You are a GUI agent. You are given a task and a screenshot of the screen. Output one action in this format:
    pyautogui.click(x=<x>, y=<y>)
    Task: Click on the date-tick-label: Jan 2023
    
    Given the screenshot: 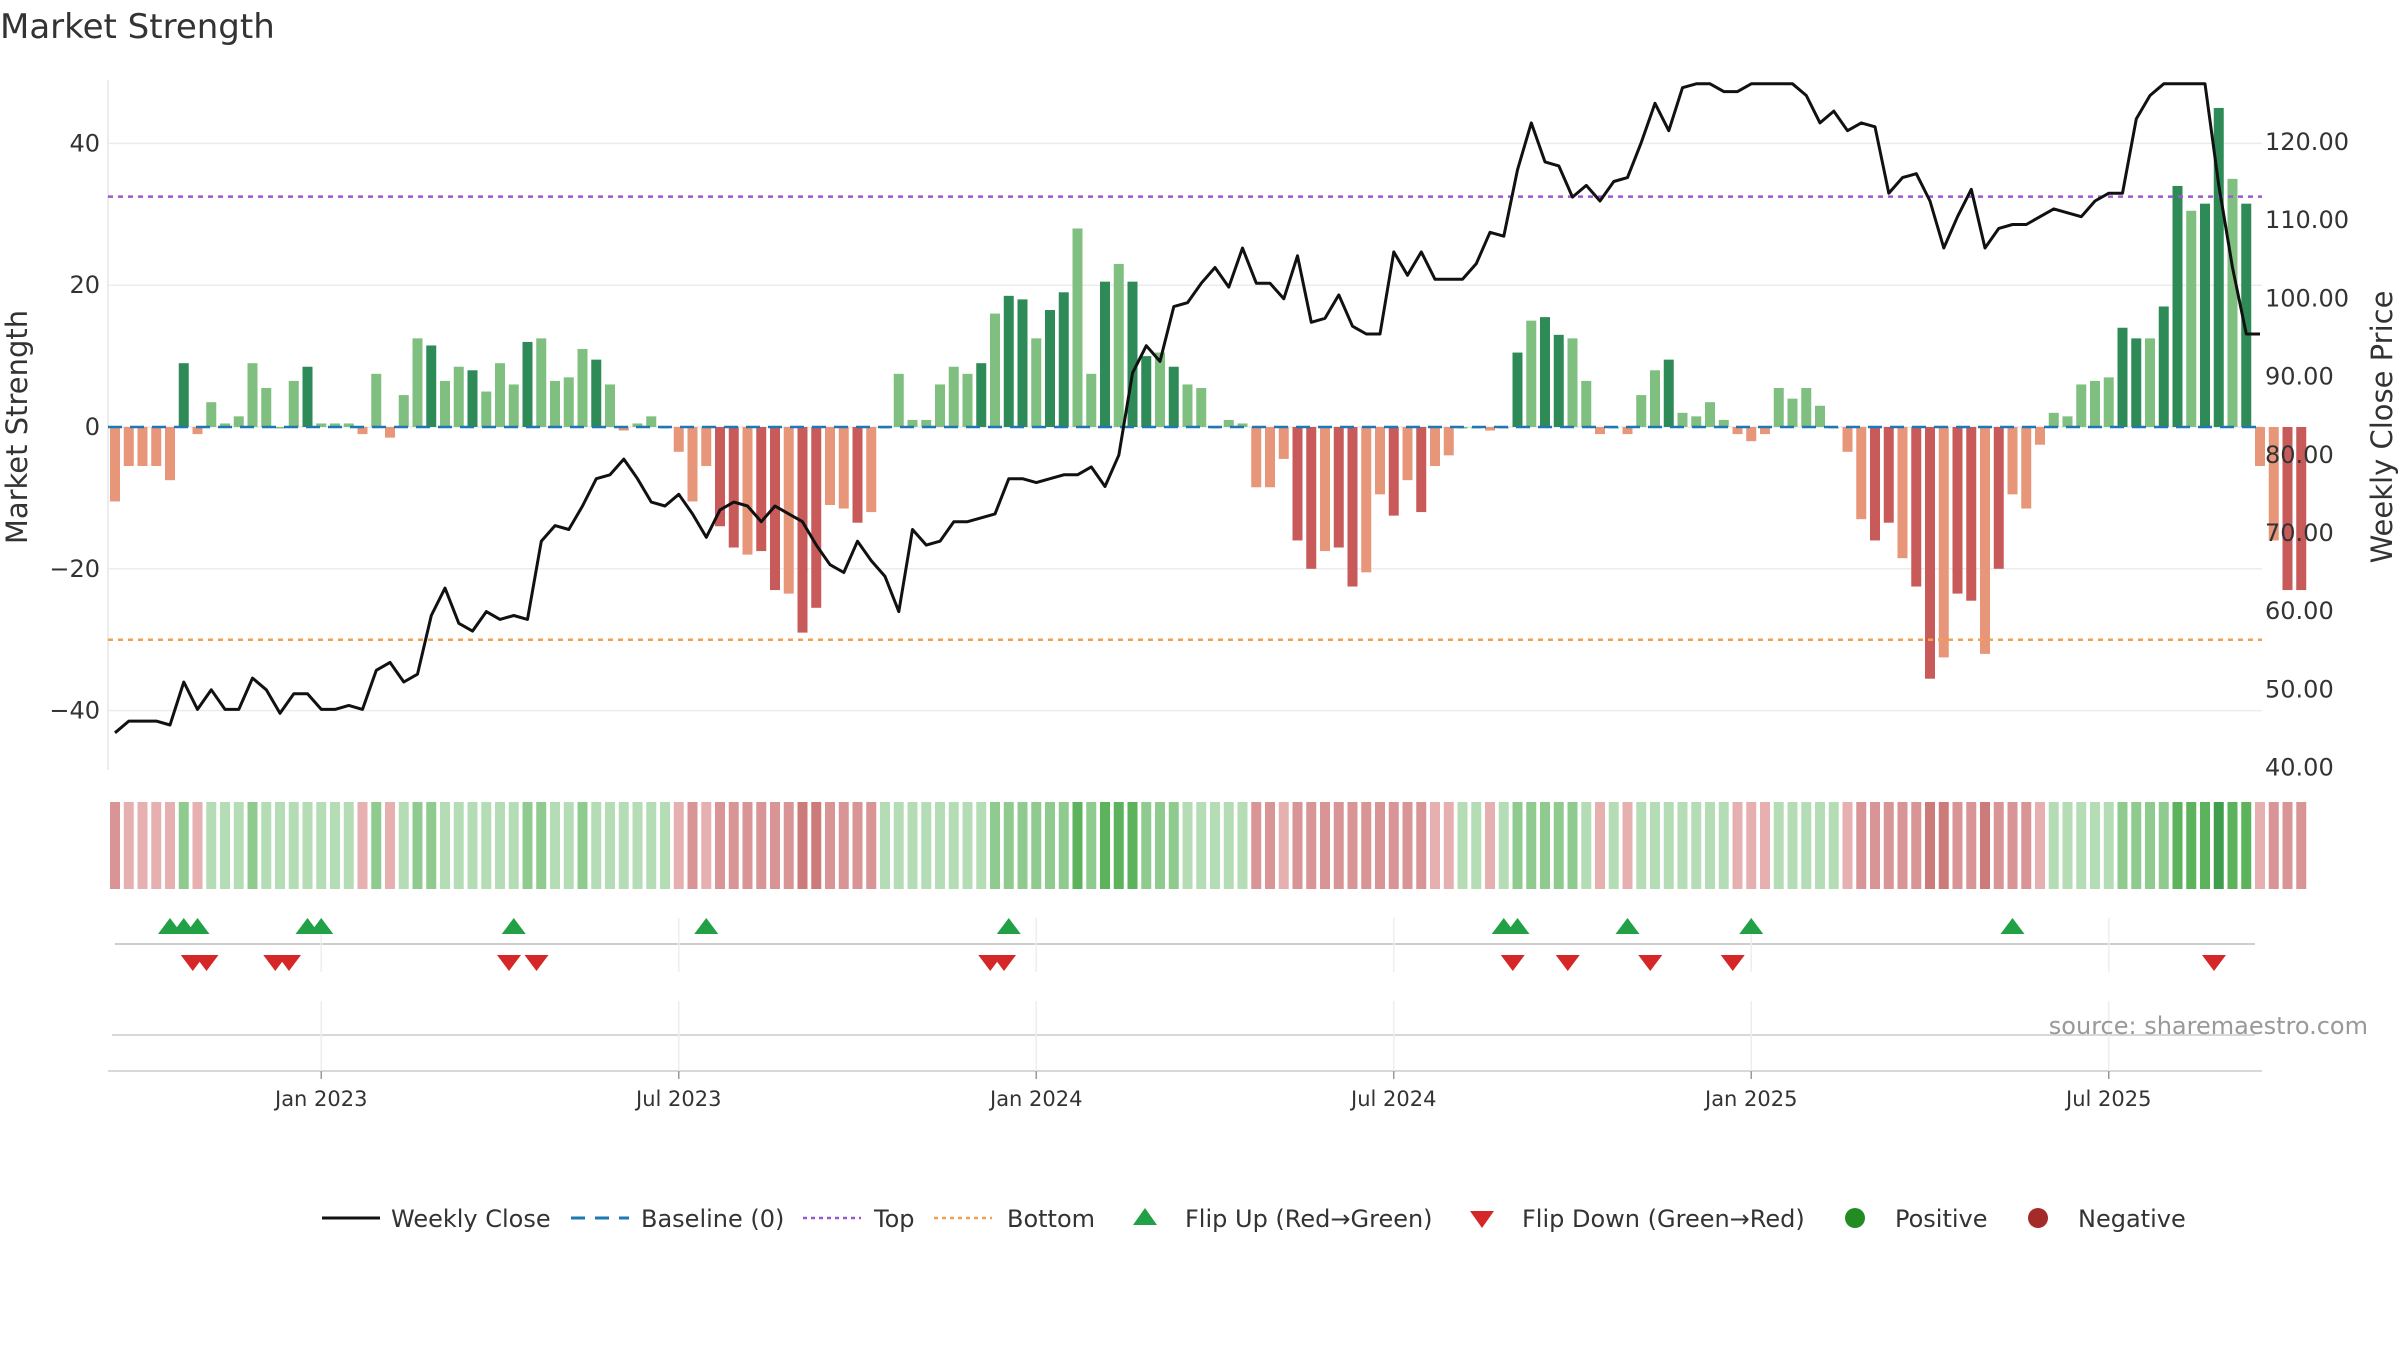 What is the action you would take?
    pyautogui.click(x=320, y=1099)
    